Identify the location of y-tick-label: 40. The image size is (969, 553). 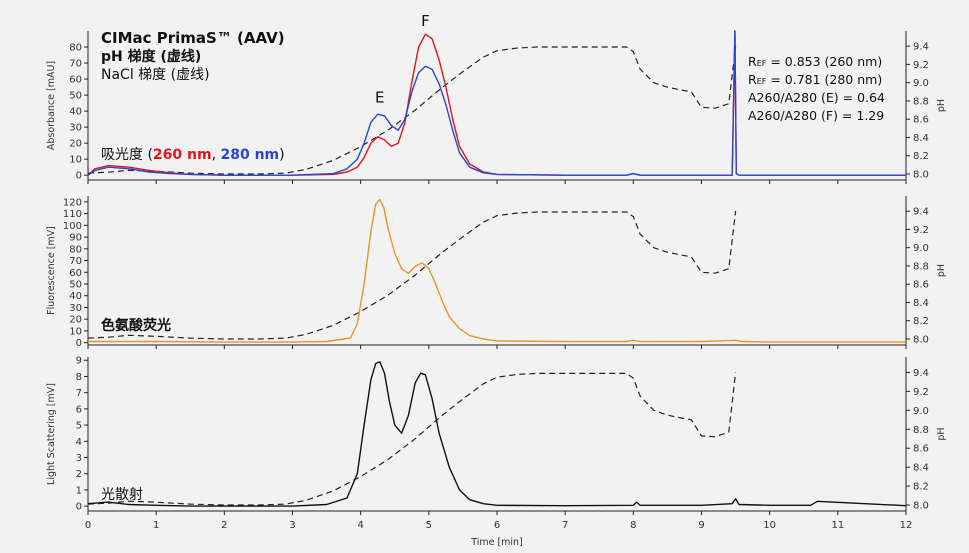
(75, 296).